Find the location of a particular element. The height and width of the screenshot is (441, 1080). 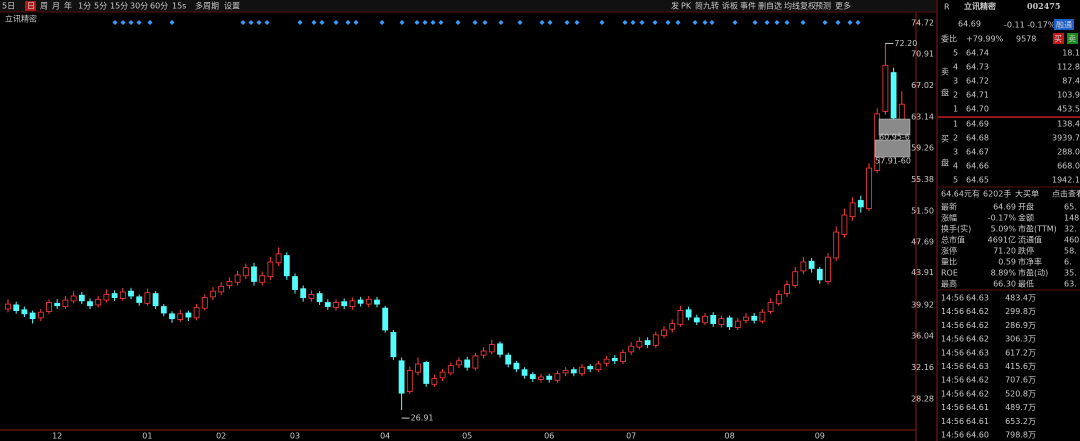

active-tab is located at coordinates (30, 6).